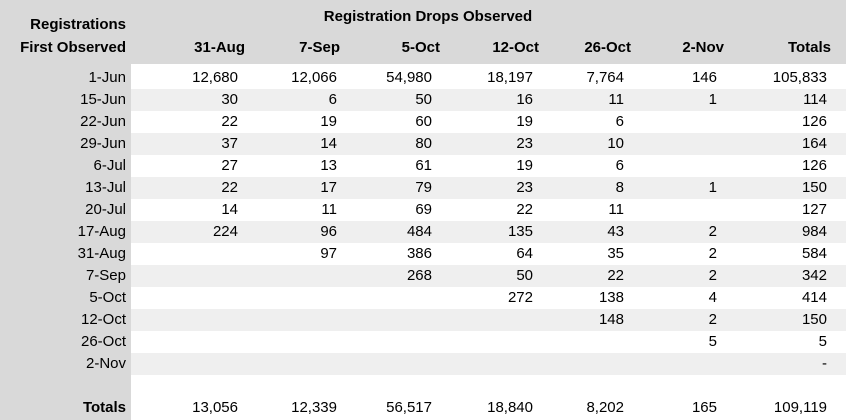 This screenshot has height=420, width=846. Describe the element at coordinates (409, 407) in the screenshot. I see `total-cell: 56,517` at that location.